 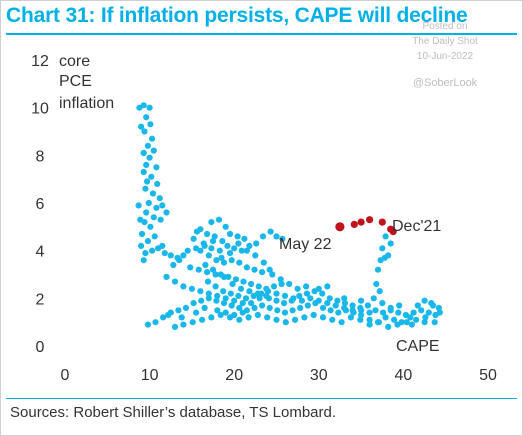 I want to click on title-rule, so click(x=261, y=34).